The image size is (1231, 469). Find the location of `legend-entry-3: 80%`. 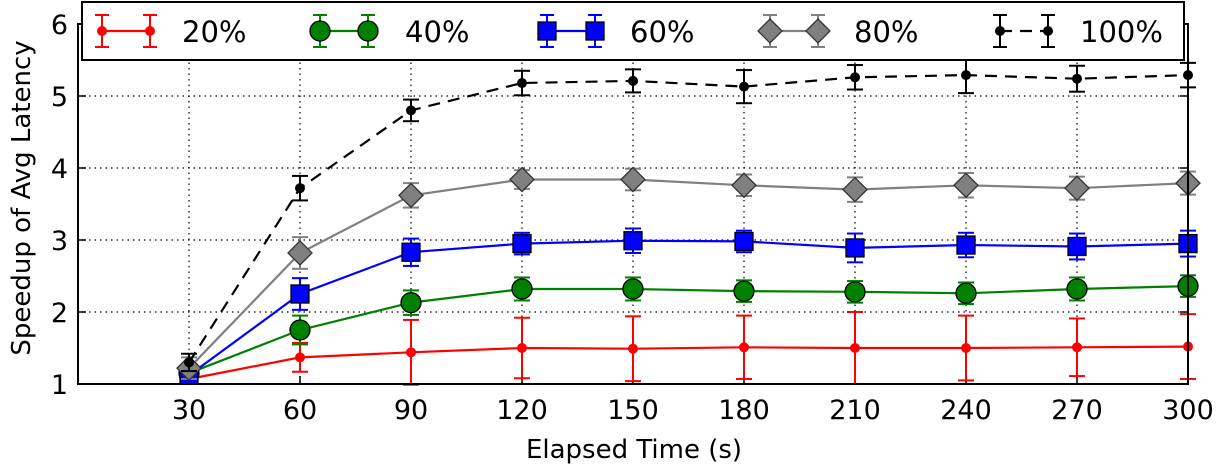

legend-entry-3: 80% is located at coordinates (837, 31).